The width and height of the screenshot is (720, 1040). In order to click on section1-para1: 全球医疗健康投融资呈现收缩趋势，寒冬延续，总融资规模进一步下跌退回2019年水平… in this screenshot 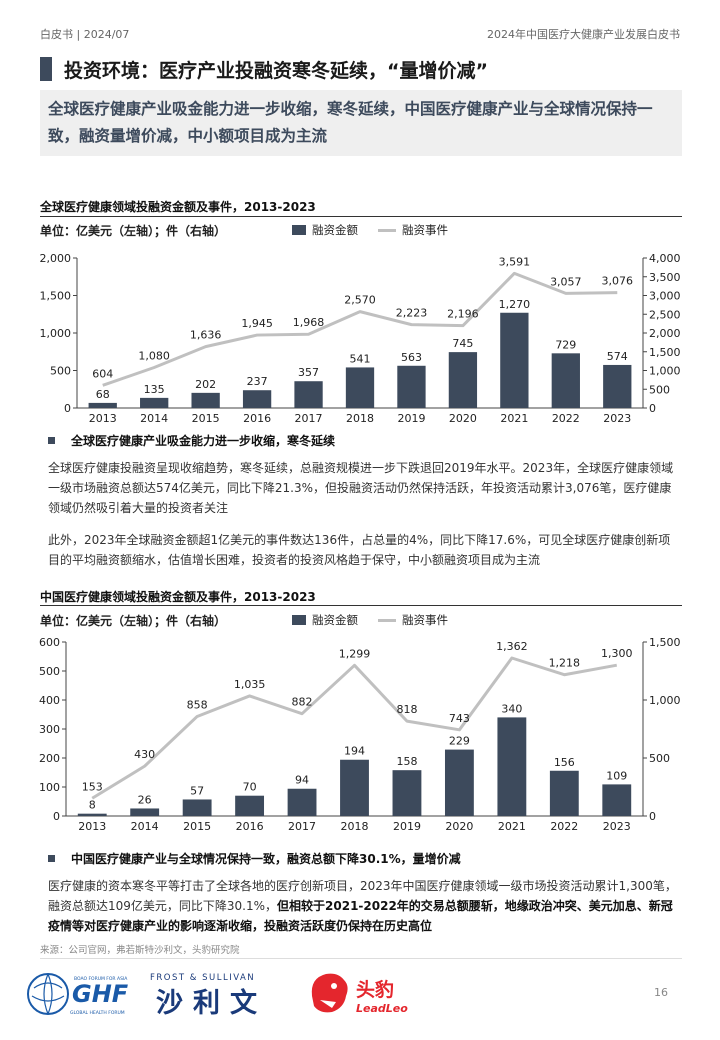, I will do `click(361, 488)`.